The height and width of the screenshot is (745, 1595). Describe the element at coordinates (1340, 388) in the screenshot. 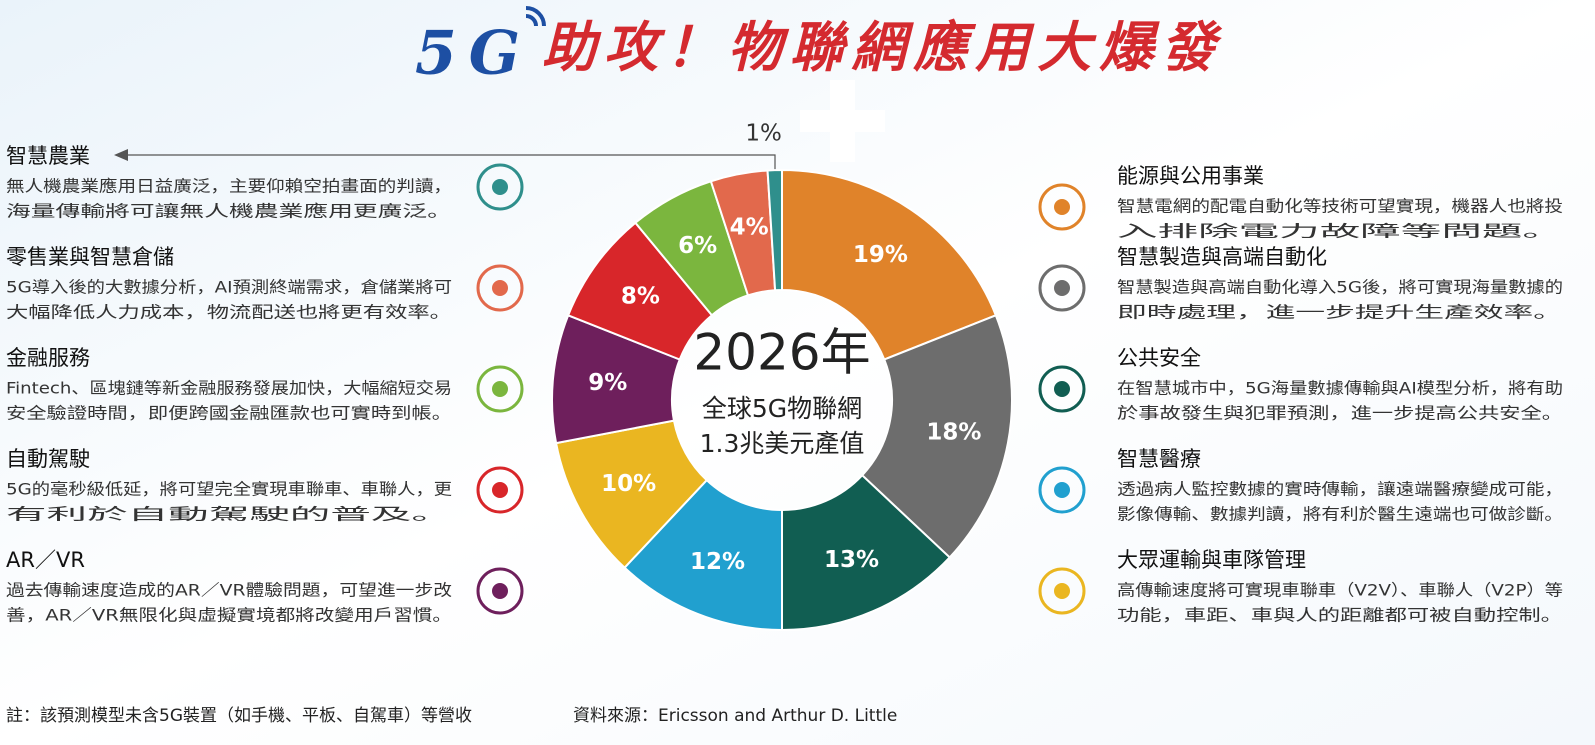

I see `category-description: 在智慧城市中，5G海量數據傳輸與AI模型分析，將有助` at that location.